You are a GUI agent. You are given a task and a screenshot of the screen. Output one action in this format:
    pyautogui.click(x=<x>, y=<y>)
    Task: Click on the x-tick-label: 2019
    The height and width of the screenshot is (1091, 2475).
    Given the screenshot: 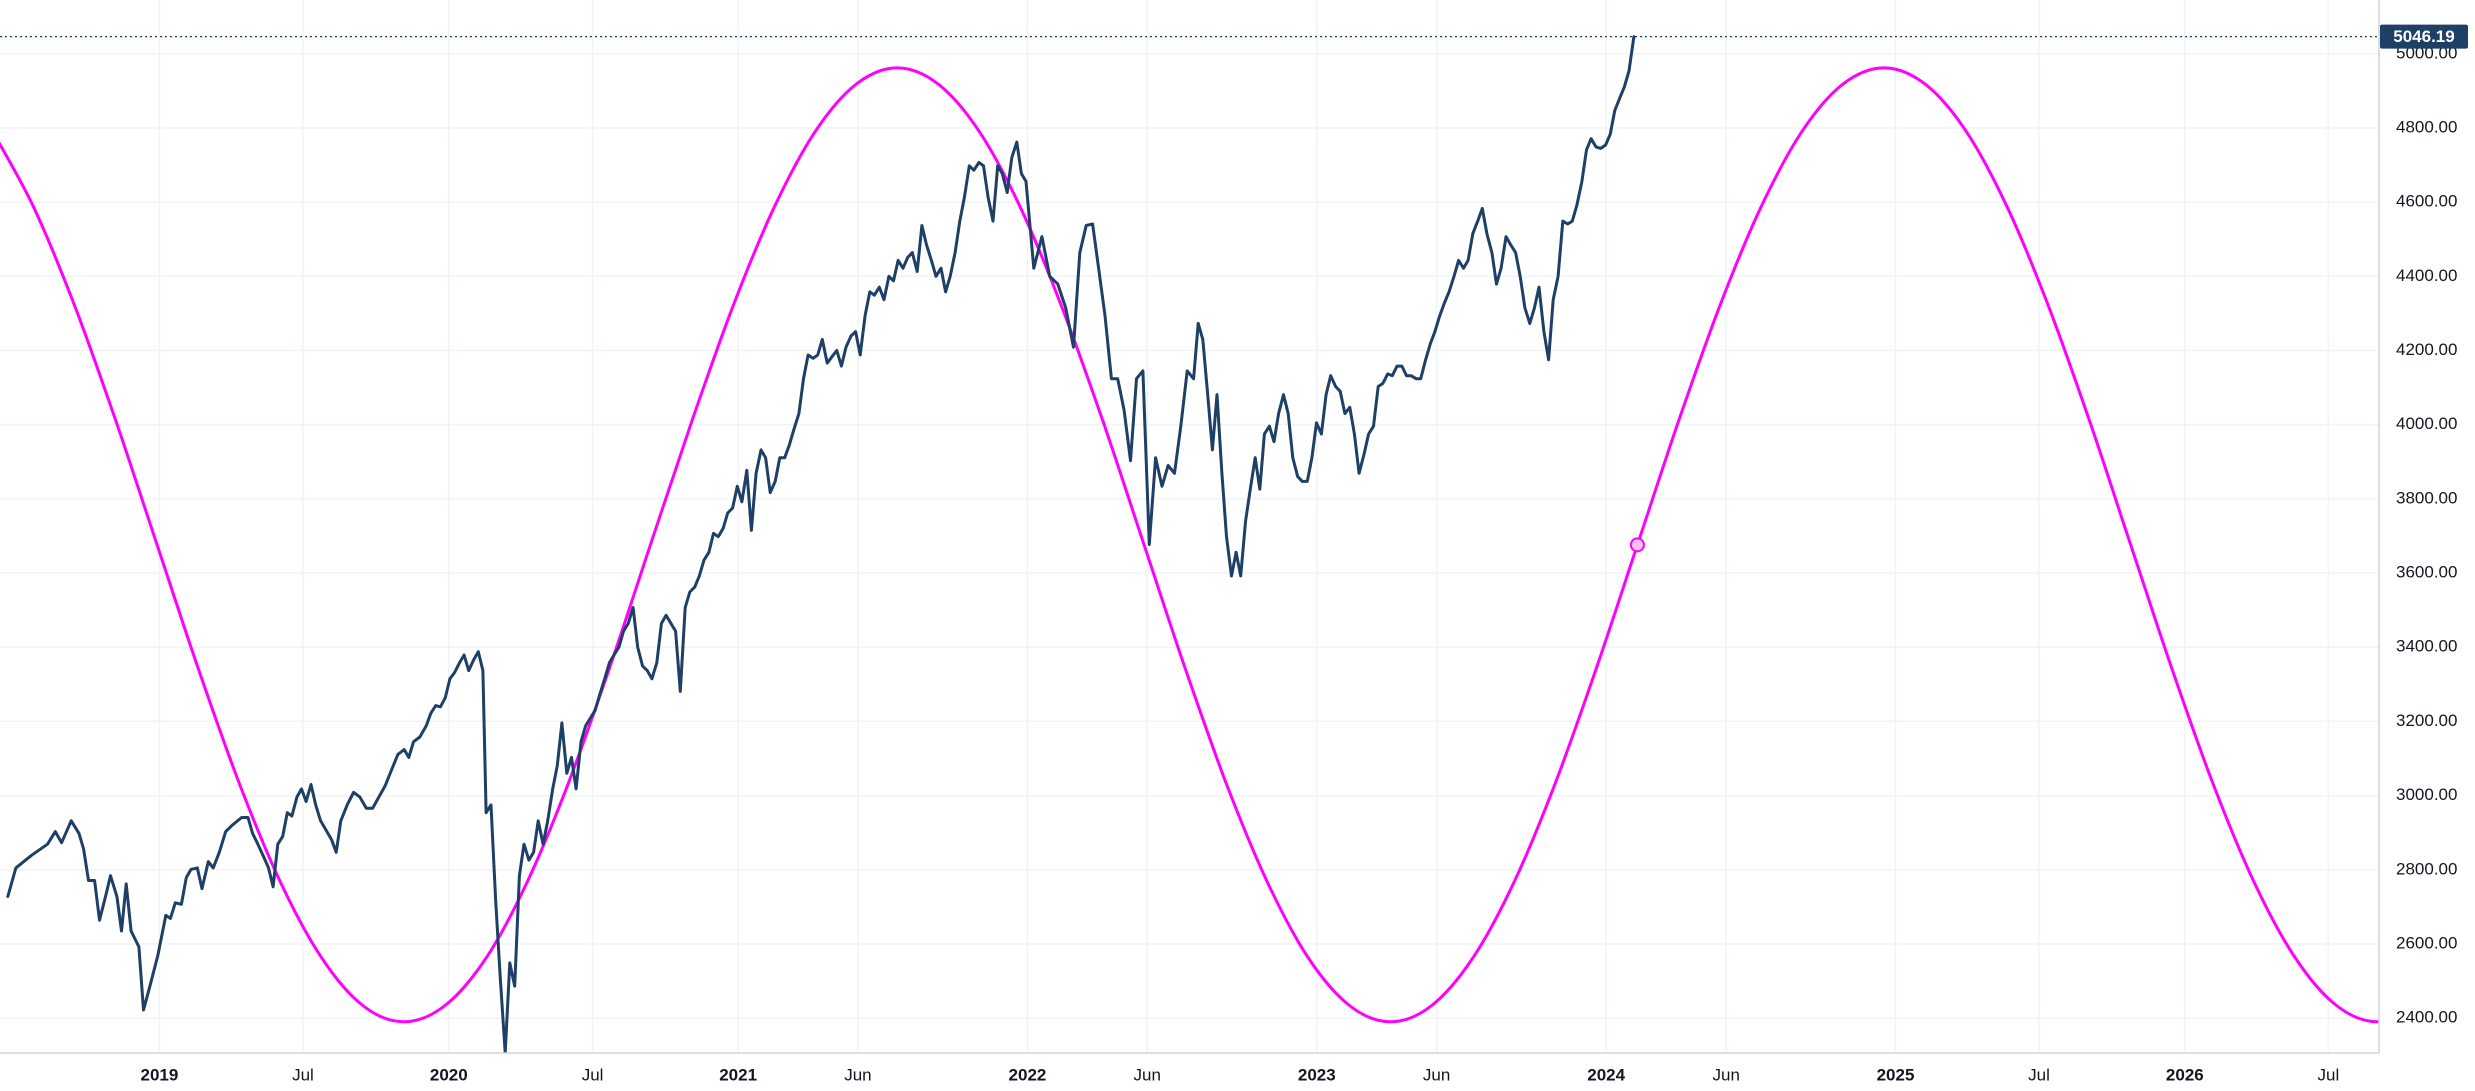 What is the action you would take?
    pyautogui.click(x=160, y=1074)
    